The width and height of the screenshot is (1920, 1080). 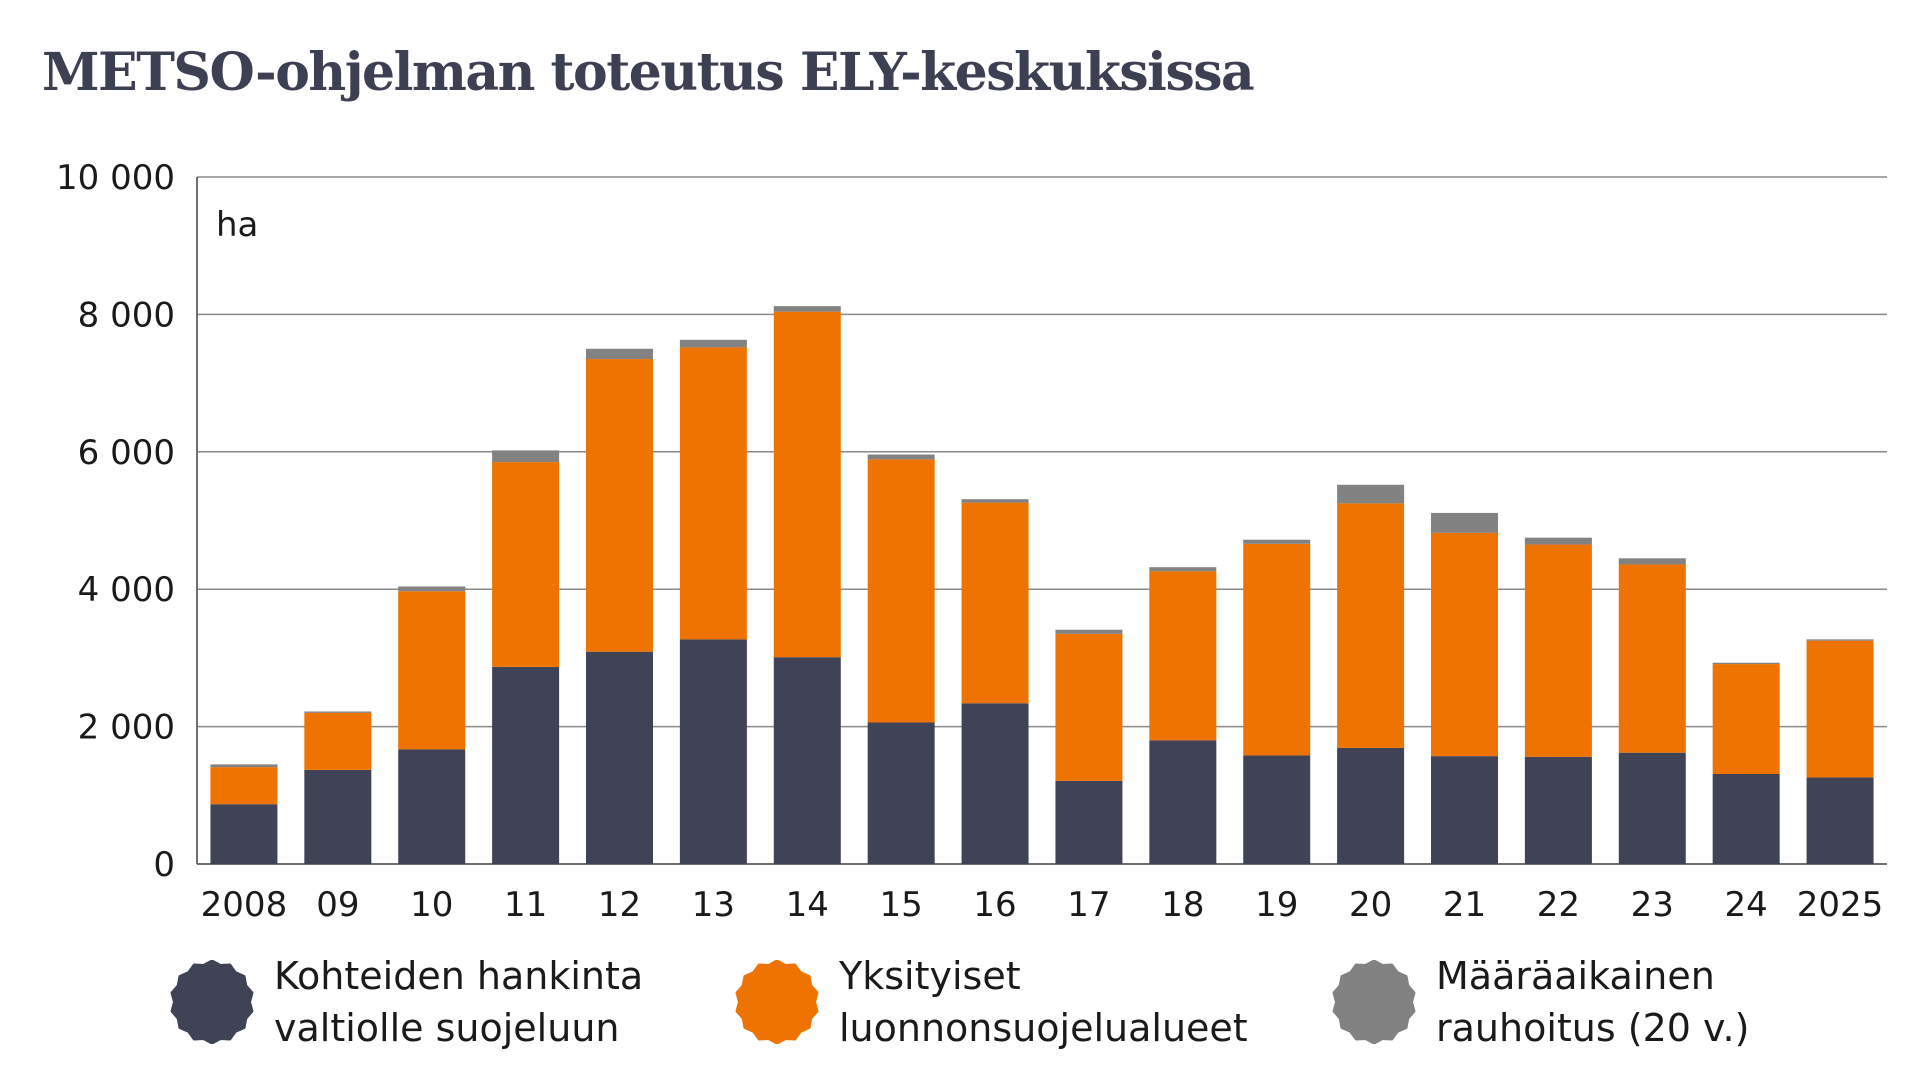 I want to click on legend-item-kohteiden-hankinta: Kohteiden hankinta valtiolle suojeluun, so click(x=406, y=1002).